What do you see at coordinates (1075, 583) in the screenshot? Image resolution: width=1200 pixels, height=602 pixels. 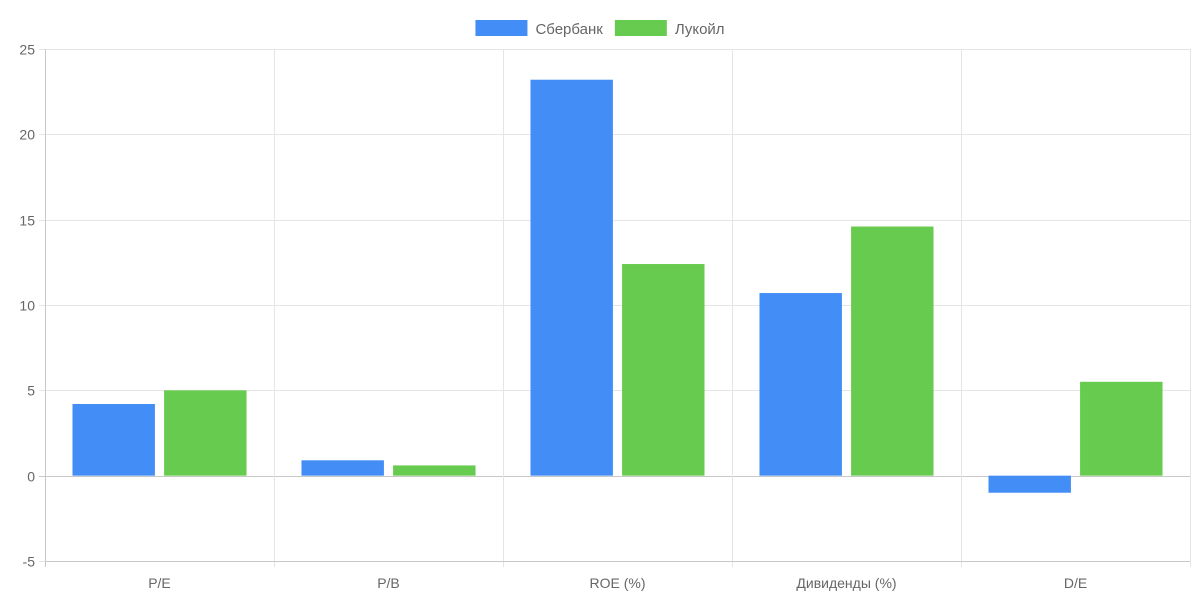 I see `x-tick-label: D/E` at bounding box center [1075, 583].